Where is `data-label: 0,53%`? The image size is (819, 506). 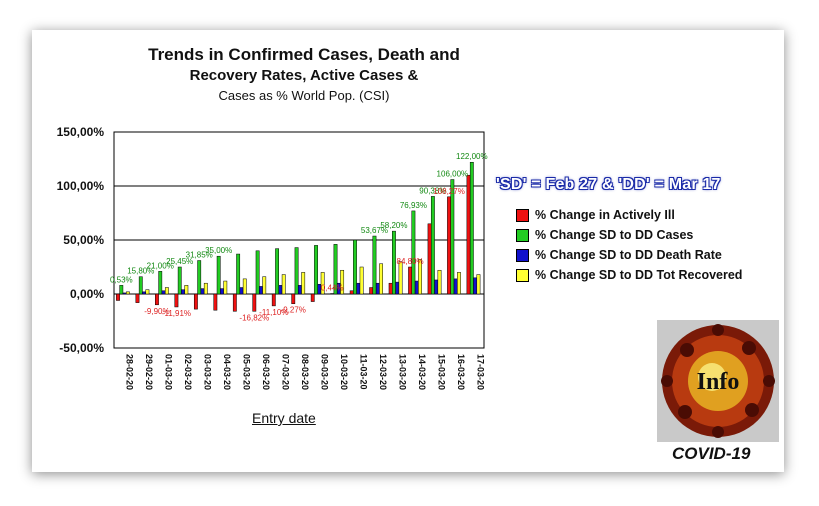 data-label: 0,53% is located at coordinates (121, 279).